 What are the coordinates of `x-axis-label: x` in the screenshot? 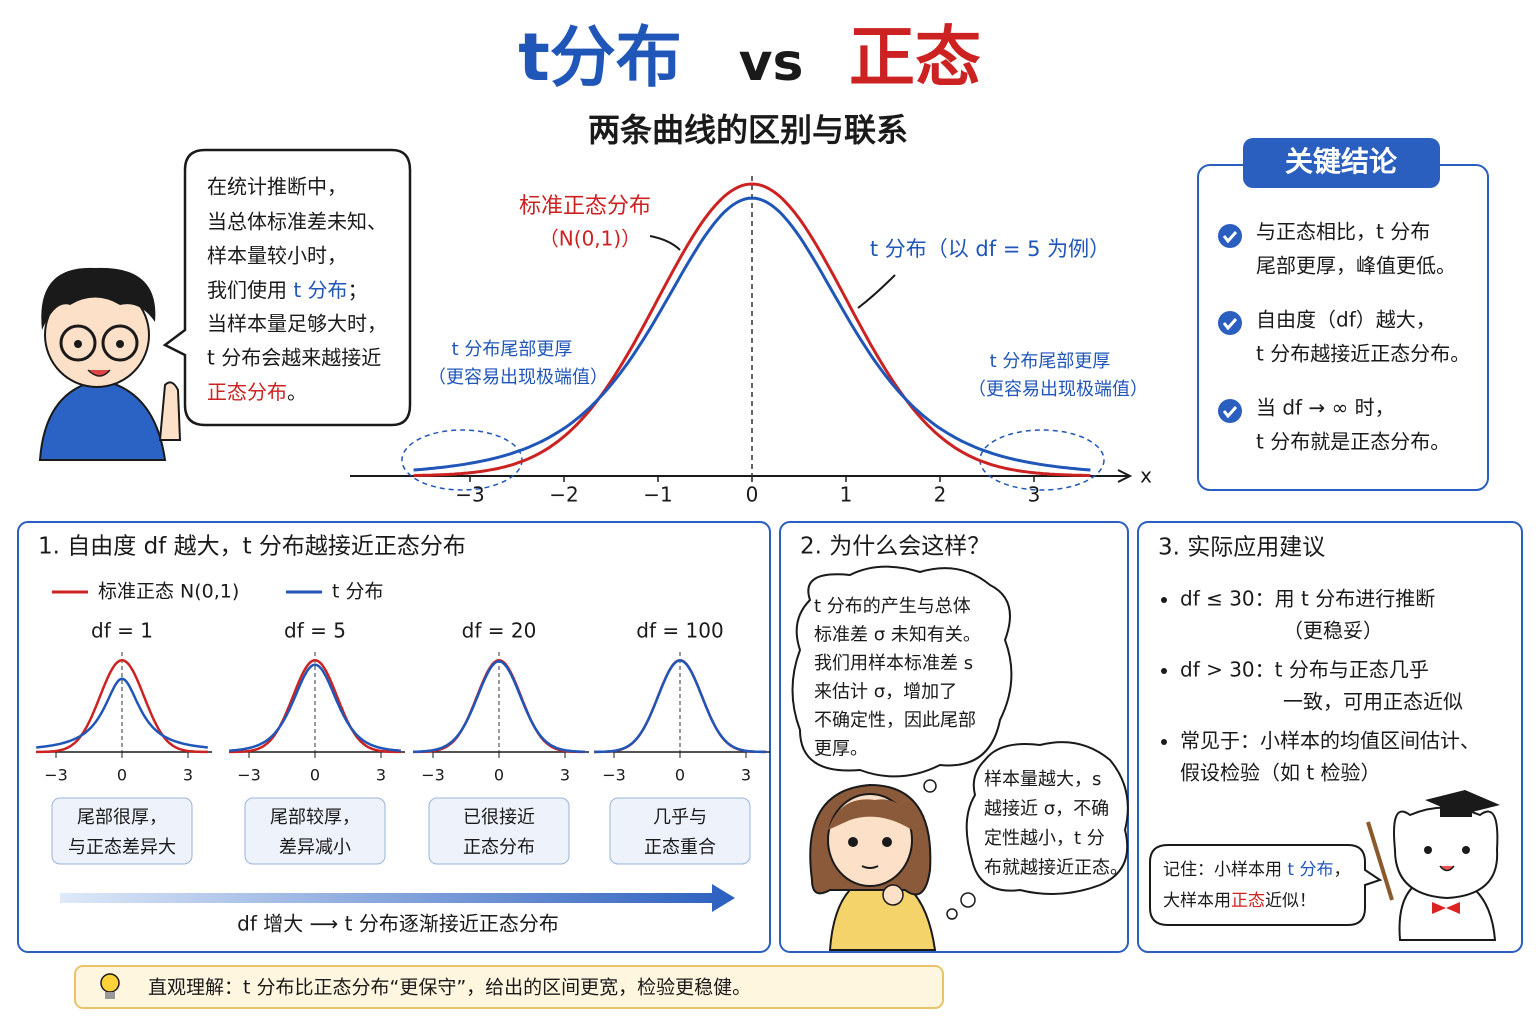 It's located at (1146, 476).